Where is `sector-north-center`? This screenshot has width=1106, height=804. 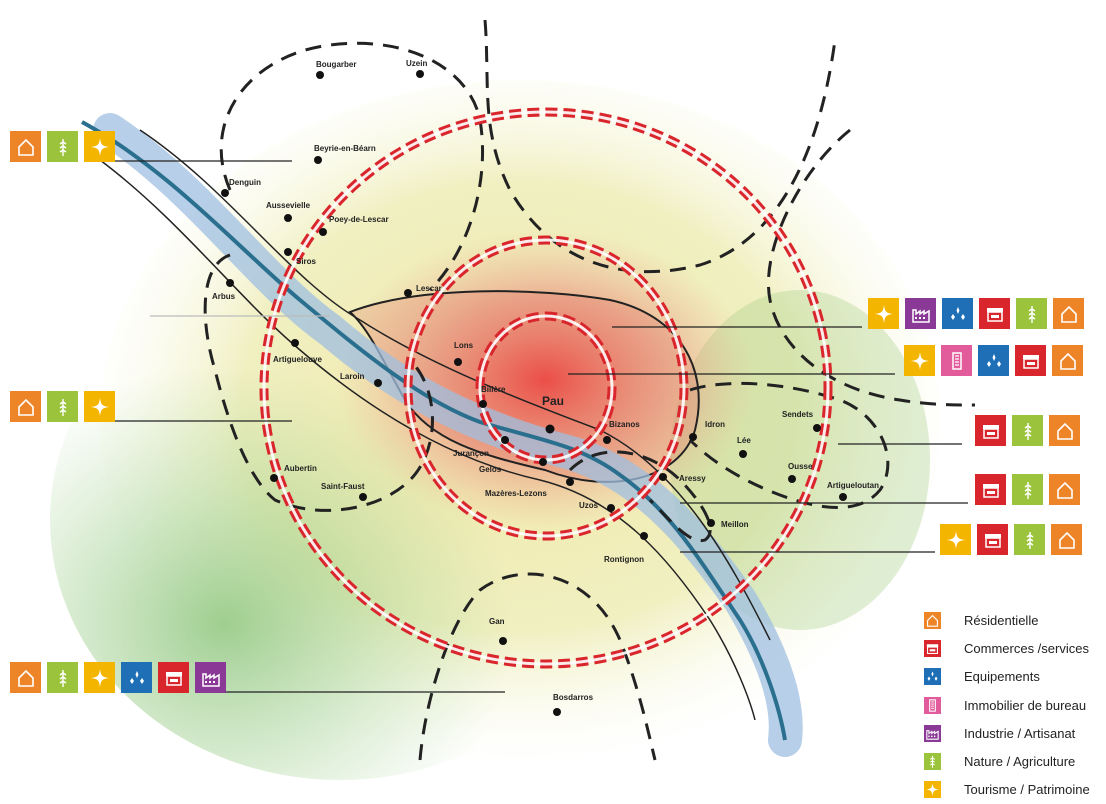
sector-north-center is located at coordinates (660, 146).